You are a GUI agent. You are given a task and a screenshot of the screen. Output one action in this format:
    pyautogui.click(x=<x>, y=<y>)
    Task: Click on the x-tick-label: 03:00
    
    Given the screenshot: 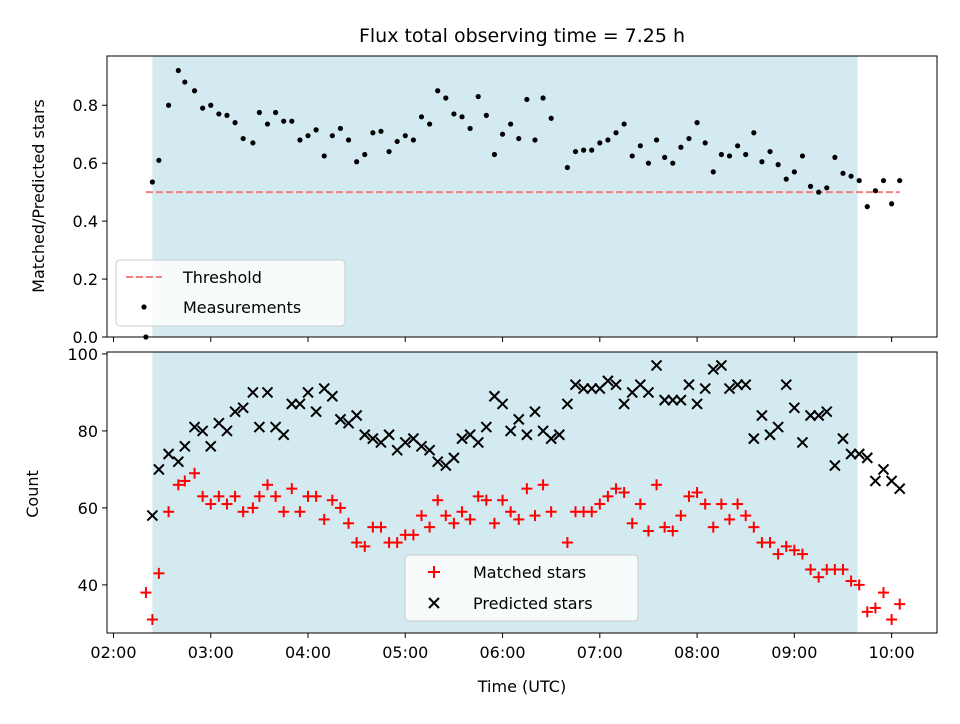 What is the action you would take?
    pyautogui.click(x=211, y=652)
    